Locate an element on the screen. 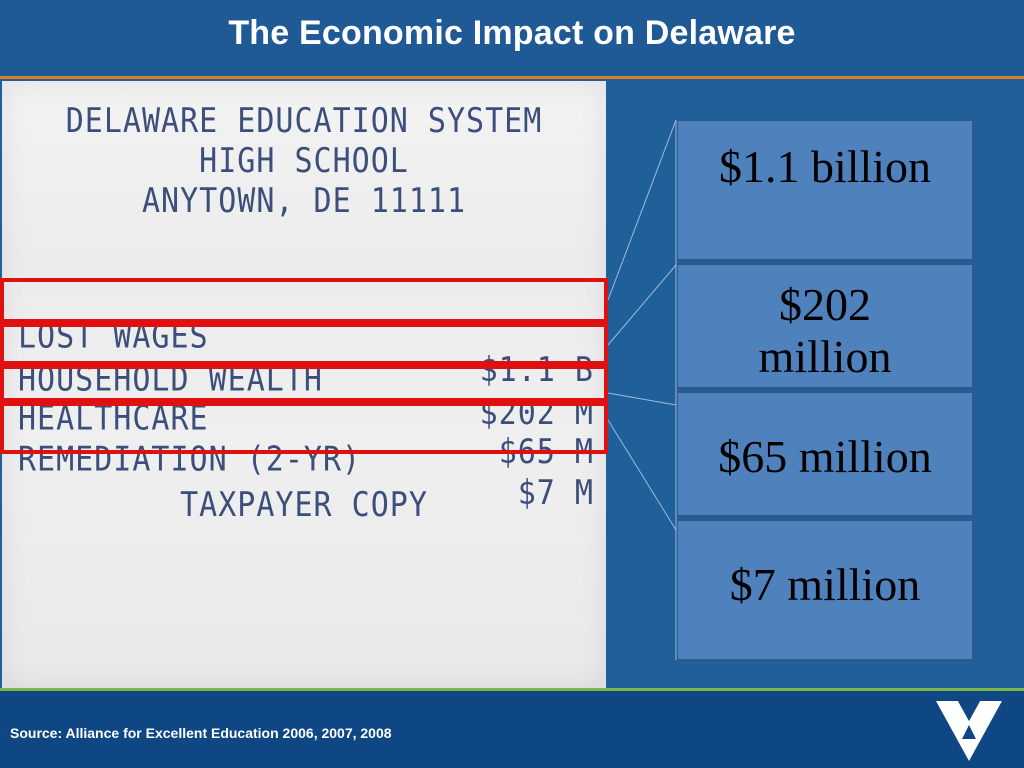 This screenshot has width=1024, height=768. value-box-text-line2: million is located at coordinates (825, 356).